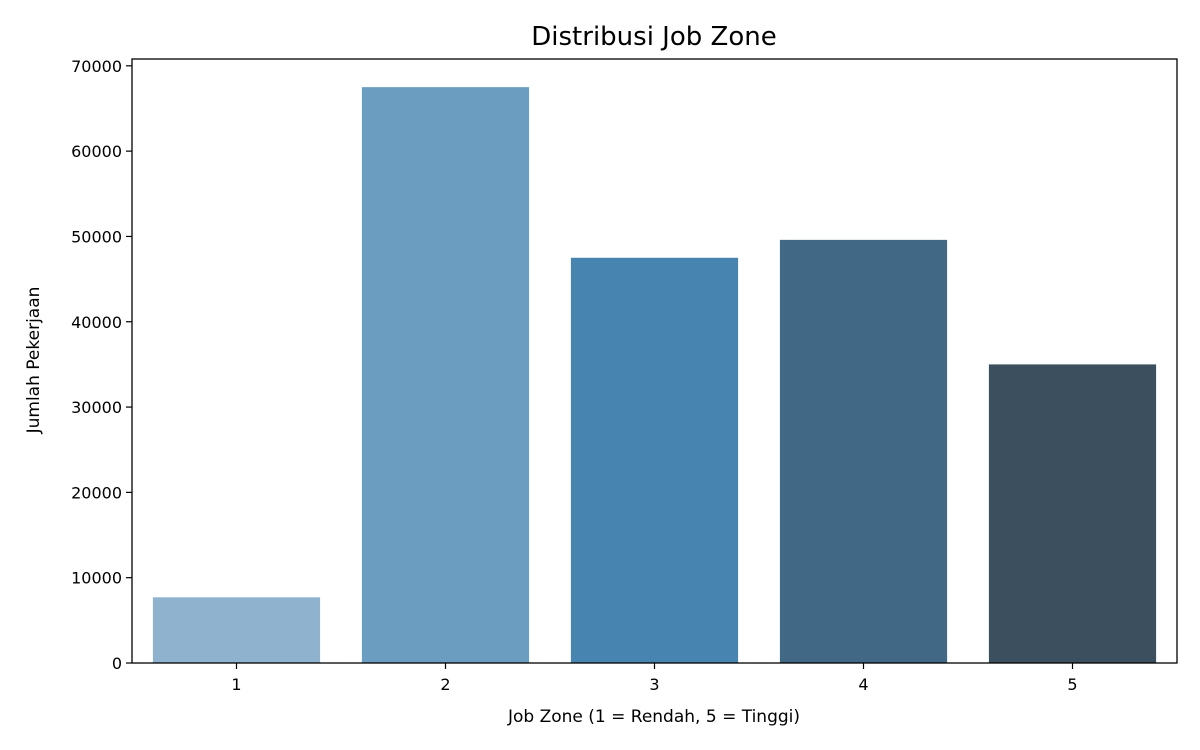 The image size is (1200, 750). What do you see at coordinates (96, 407) in the screenshot?
I see `y-tick-label: 30000` at bounding box center [96, 407].